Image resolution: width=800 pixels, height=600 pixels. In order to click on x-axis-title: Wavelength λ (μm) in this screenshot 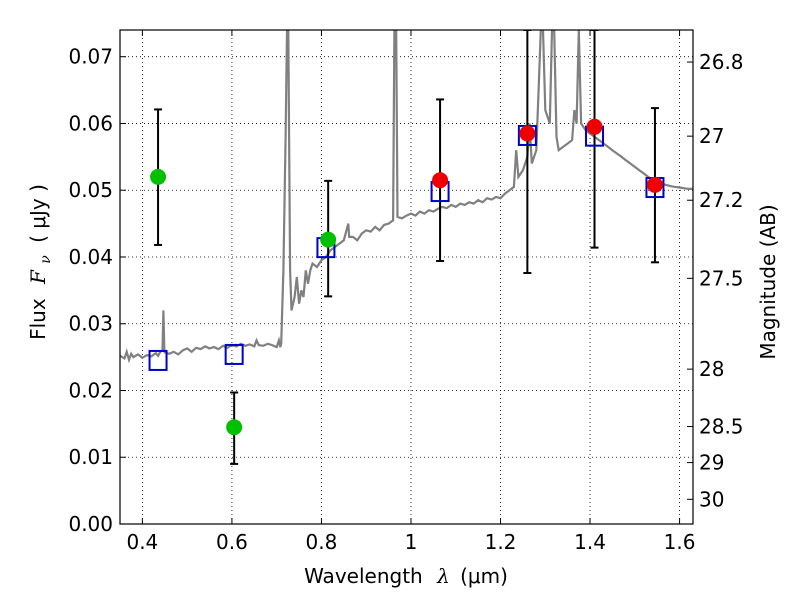, I will do `click(406, 576)`.